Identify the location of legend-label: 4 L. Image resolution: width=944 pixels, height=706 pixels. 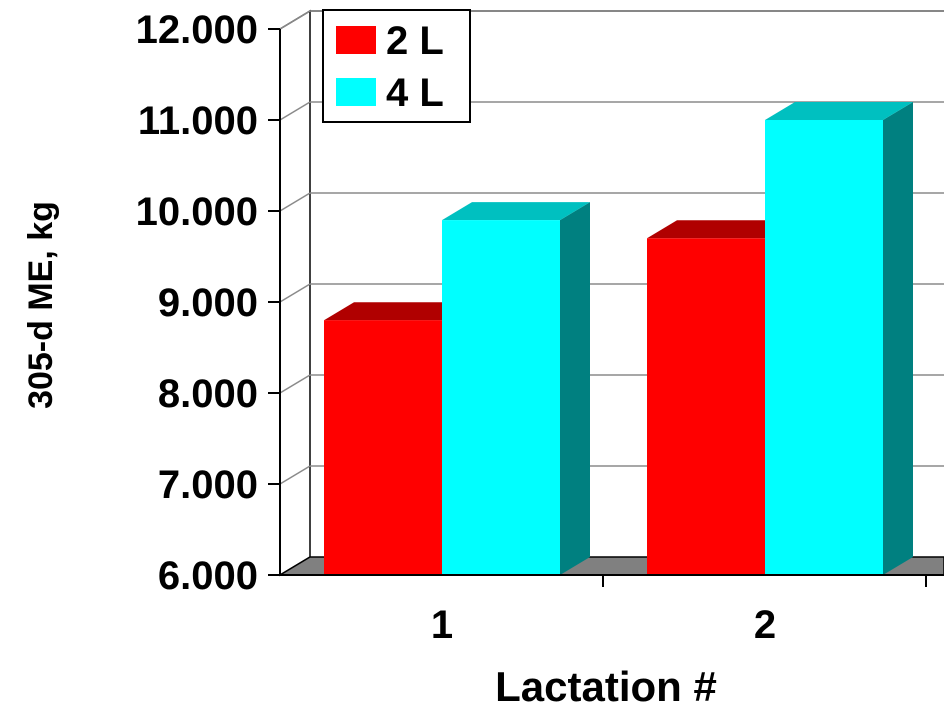
(415, 93).